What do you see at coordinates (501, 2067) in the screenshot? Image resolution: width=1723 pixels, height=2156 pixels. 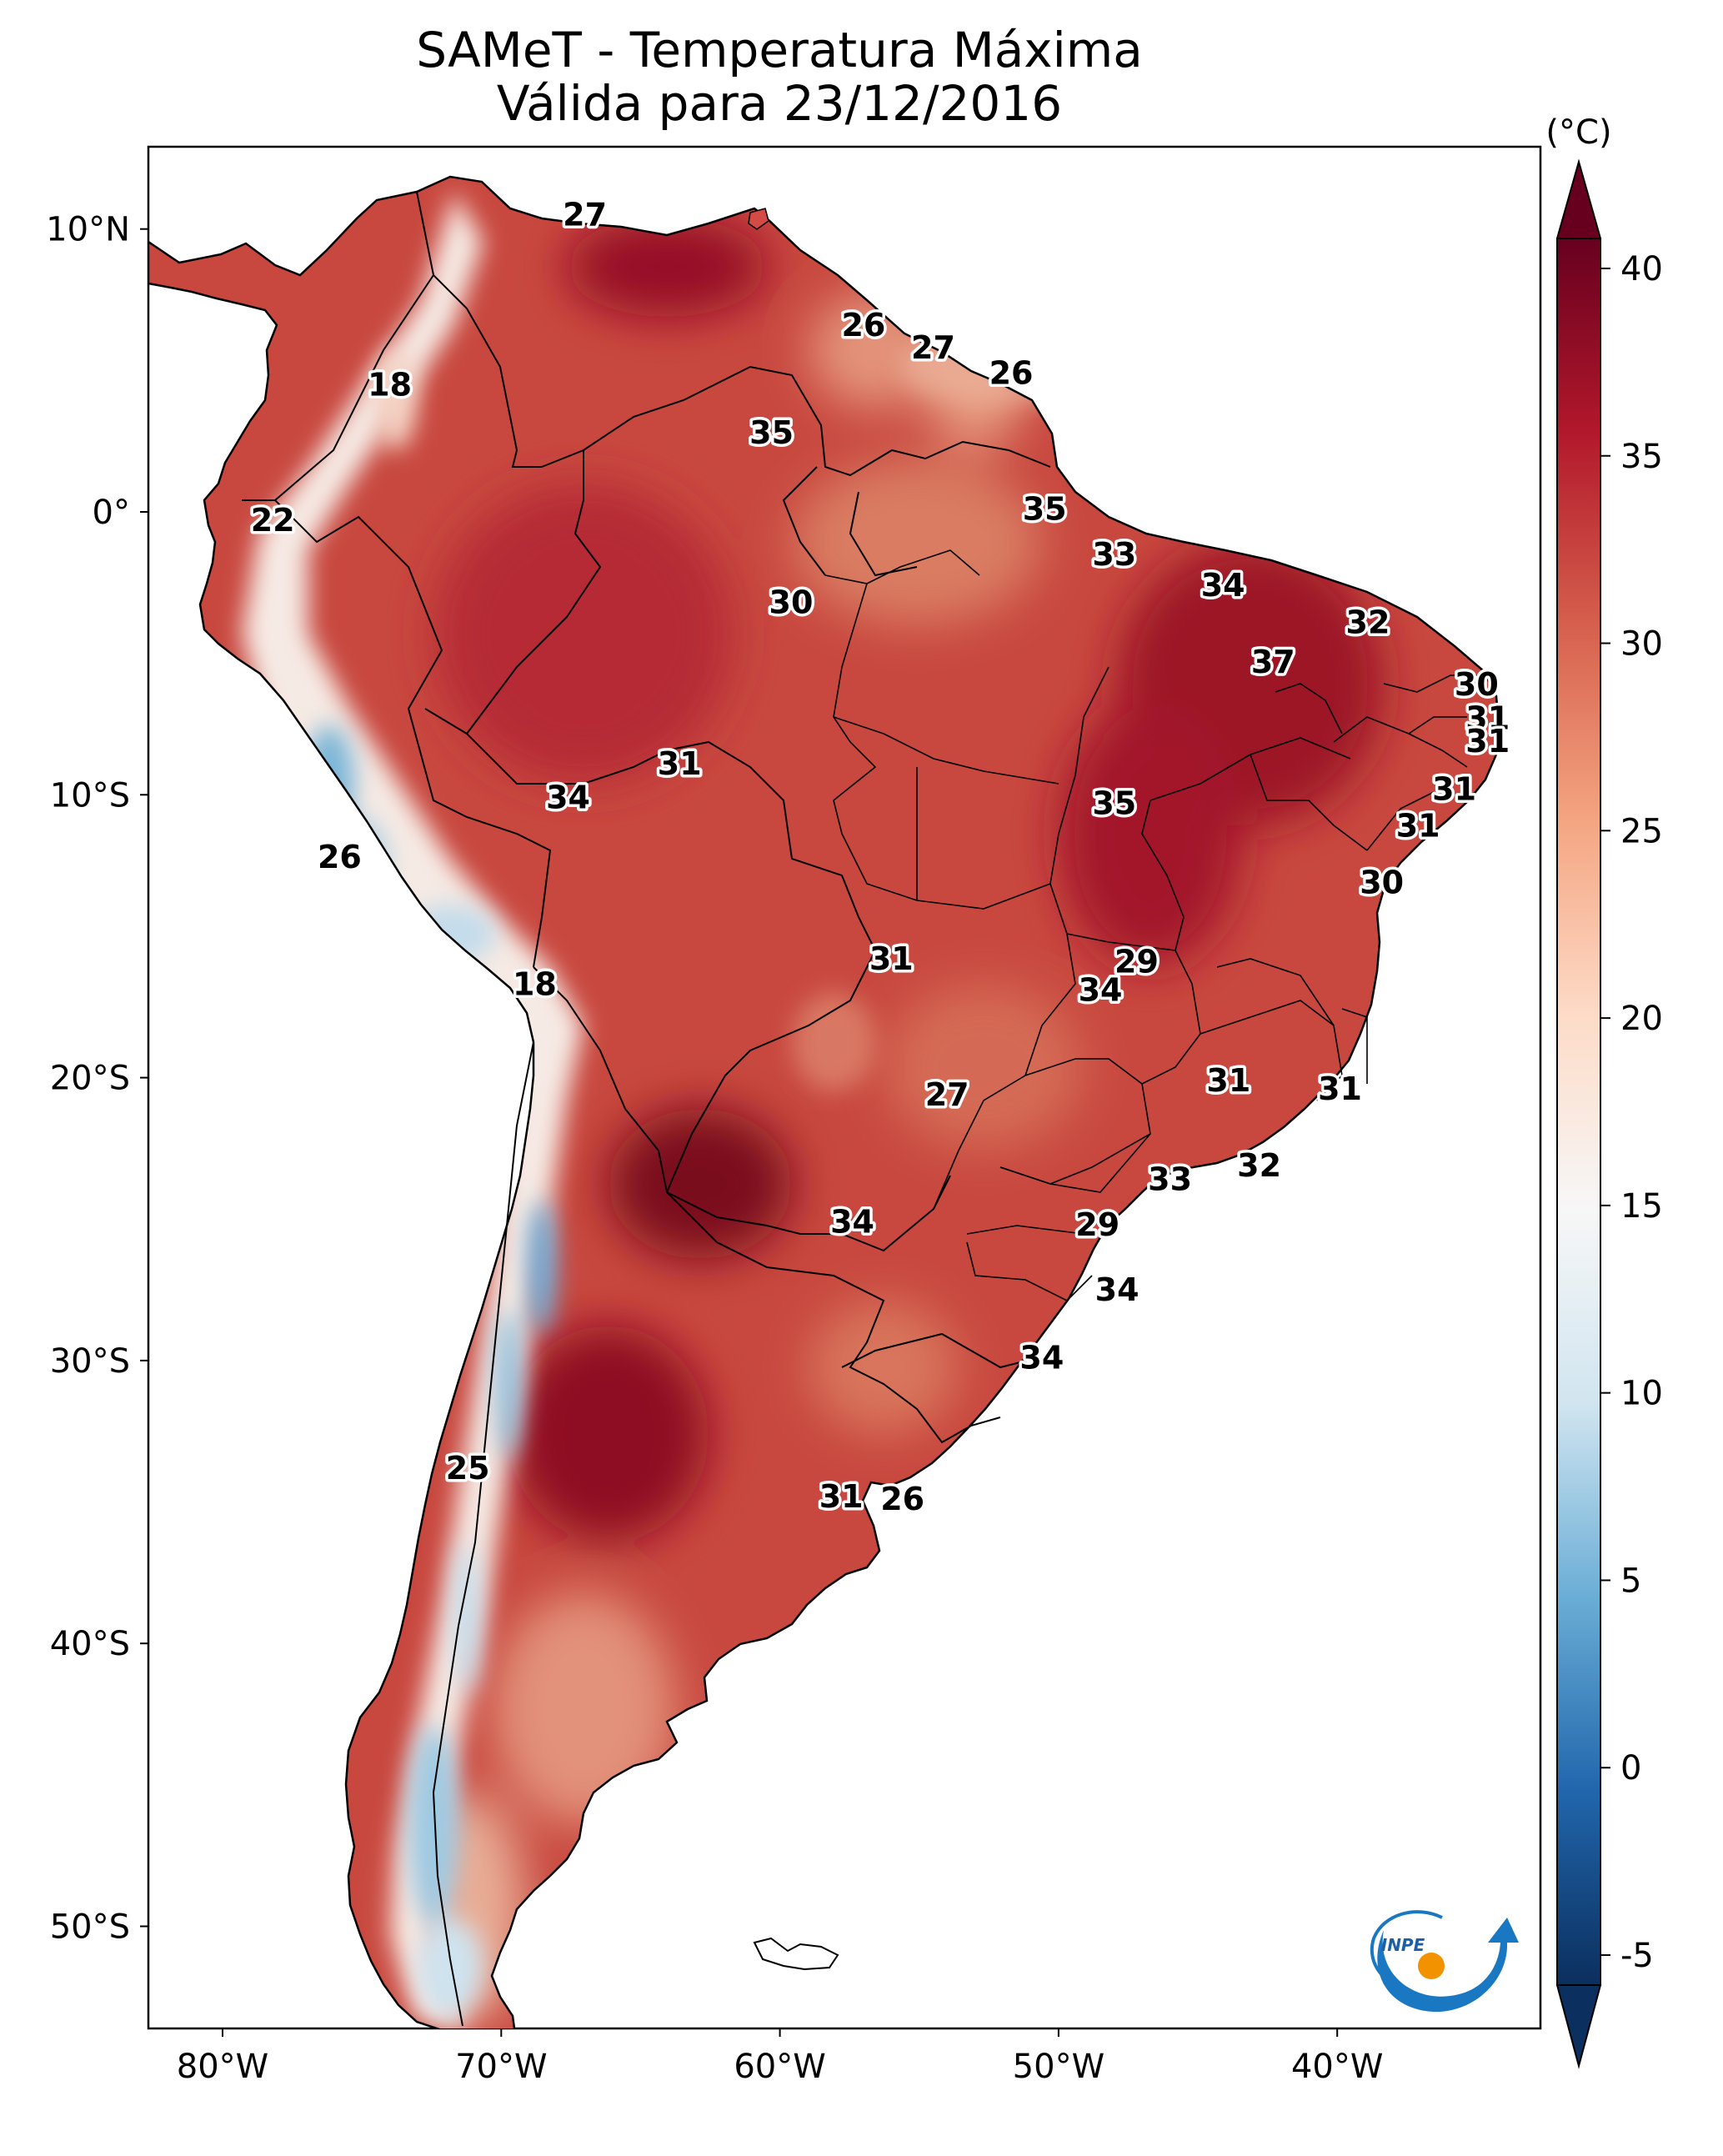 I see `lon-tick-label: 70°W` at bounding box center [501, 2067].